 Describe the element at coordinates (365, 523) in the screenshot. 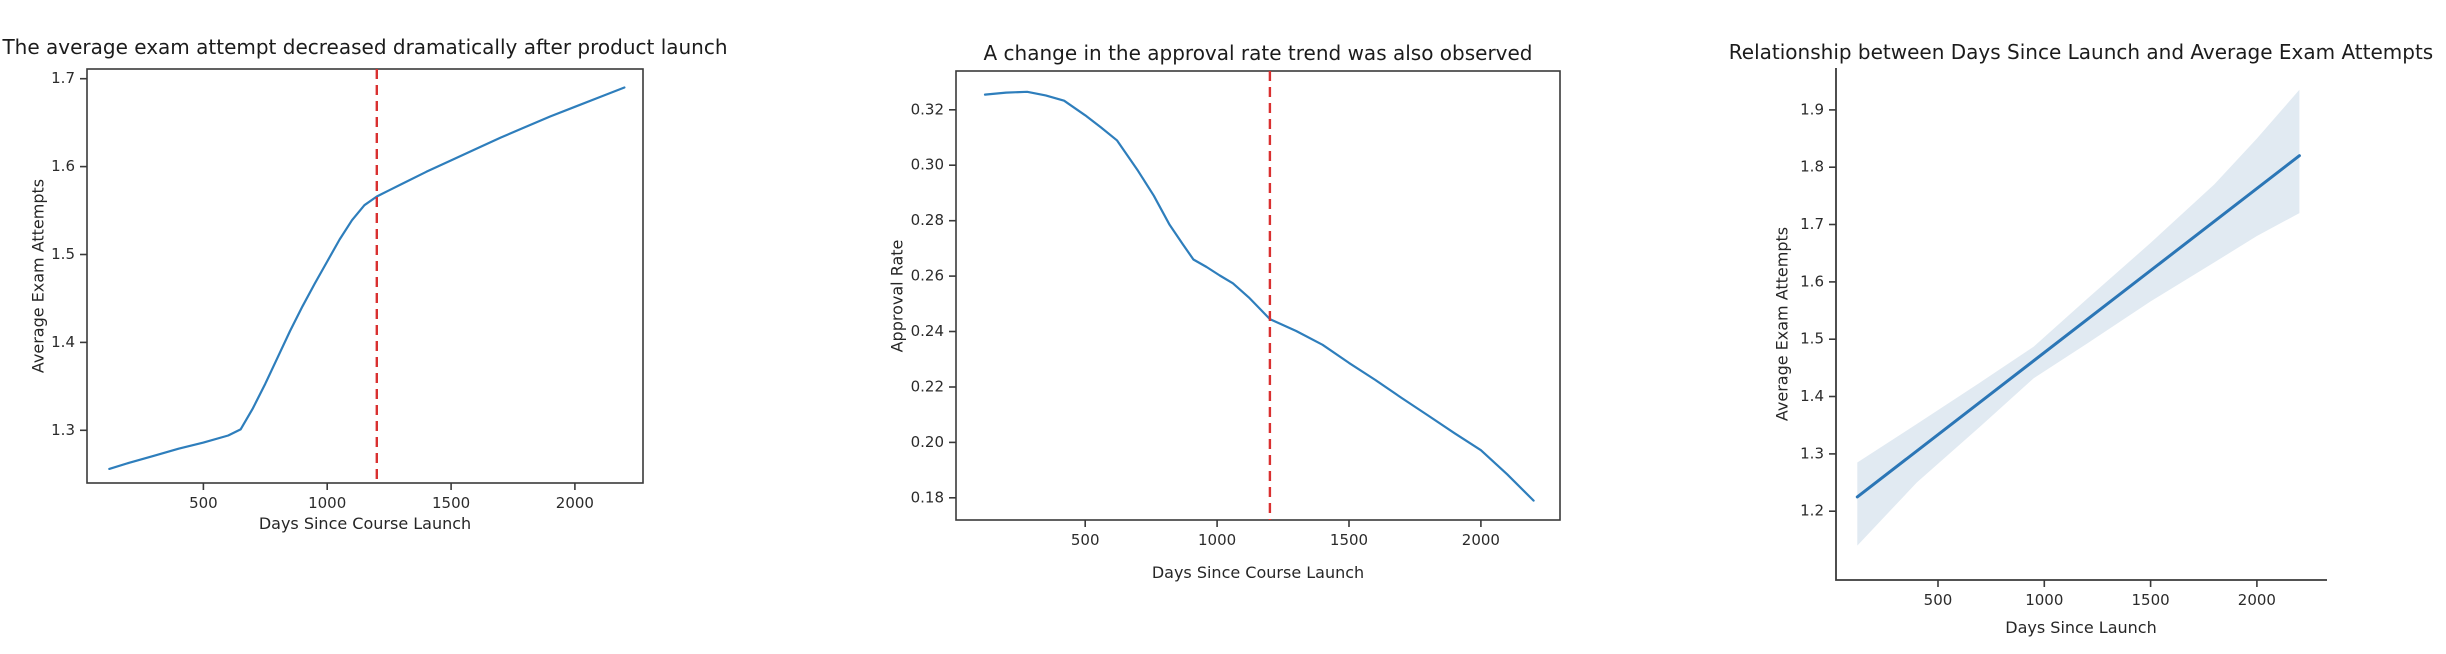

I see `chart-1-xlabel: Days Since Course Launch` at that location.